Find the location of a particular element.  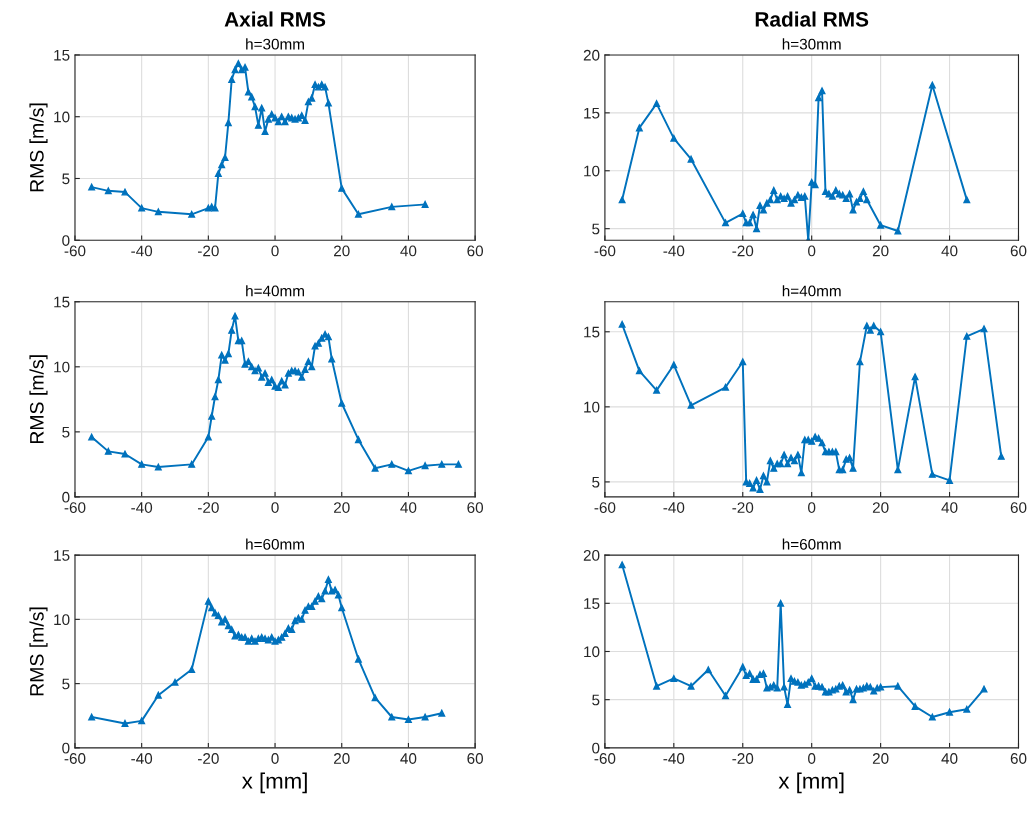

chart-subtitle: h=30mm is located at coordinates (275, 44).